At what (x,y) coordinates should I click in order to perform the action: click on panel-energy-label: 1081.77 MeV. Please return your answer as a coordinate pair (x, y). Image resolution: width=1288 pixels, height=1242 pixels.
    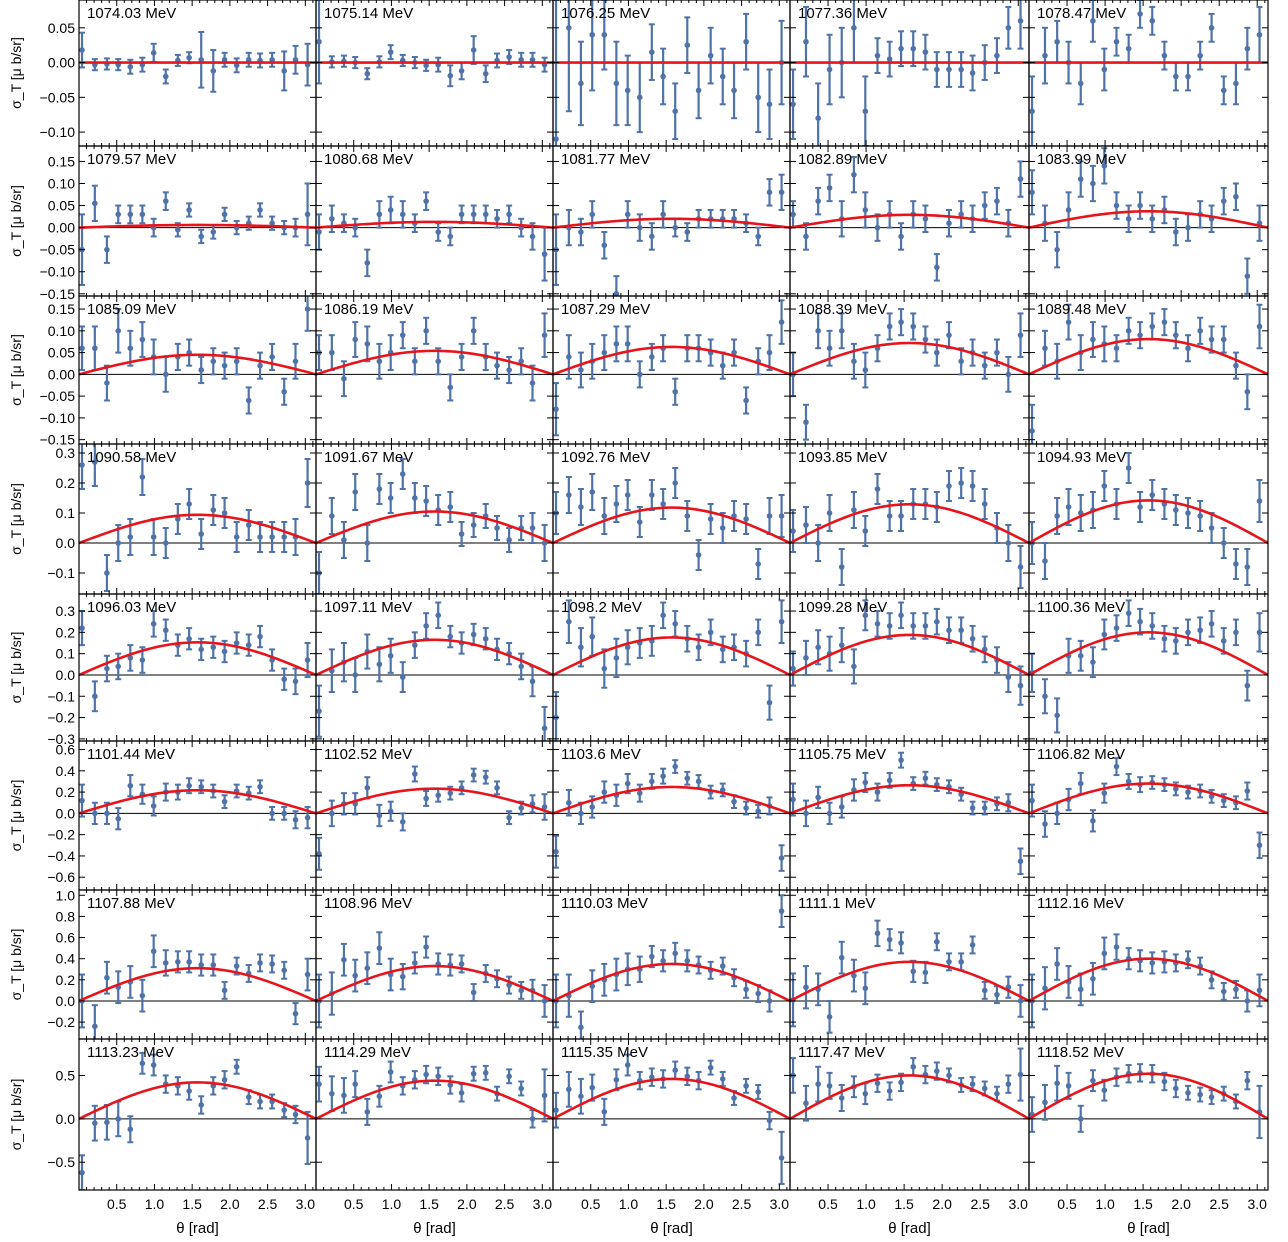
    Looking at the image, I should click on (605, 159).